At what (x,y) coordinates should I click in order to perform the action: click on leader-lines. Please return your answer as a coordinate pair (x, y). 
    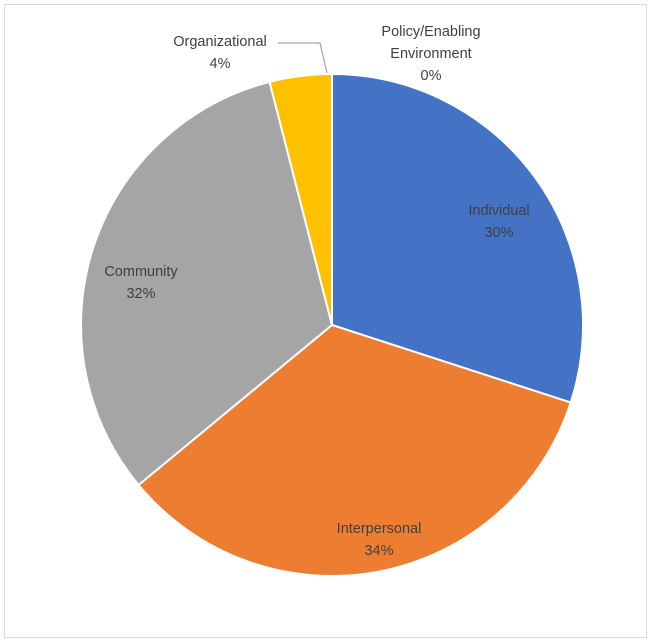
    Looking at the image, I should click on (303, 58).